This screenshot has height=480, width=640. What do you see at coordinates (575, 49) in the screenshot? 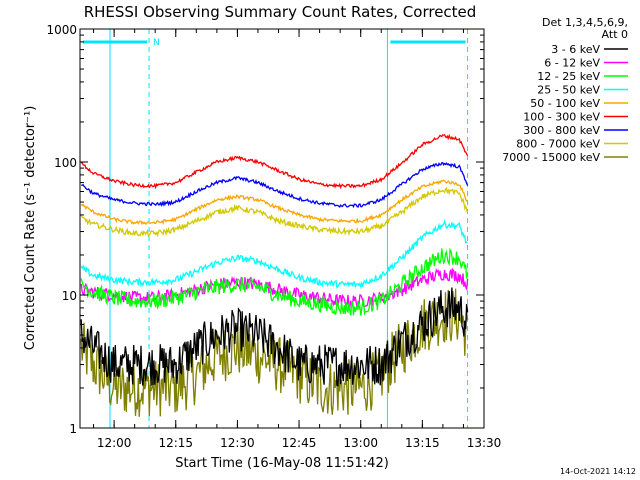
I see `legend-label: 3 - 6 keV` at bounding box center [575, 49].